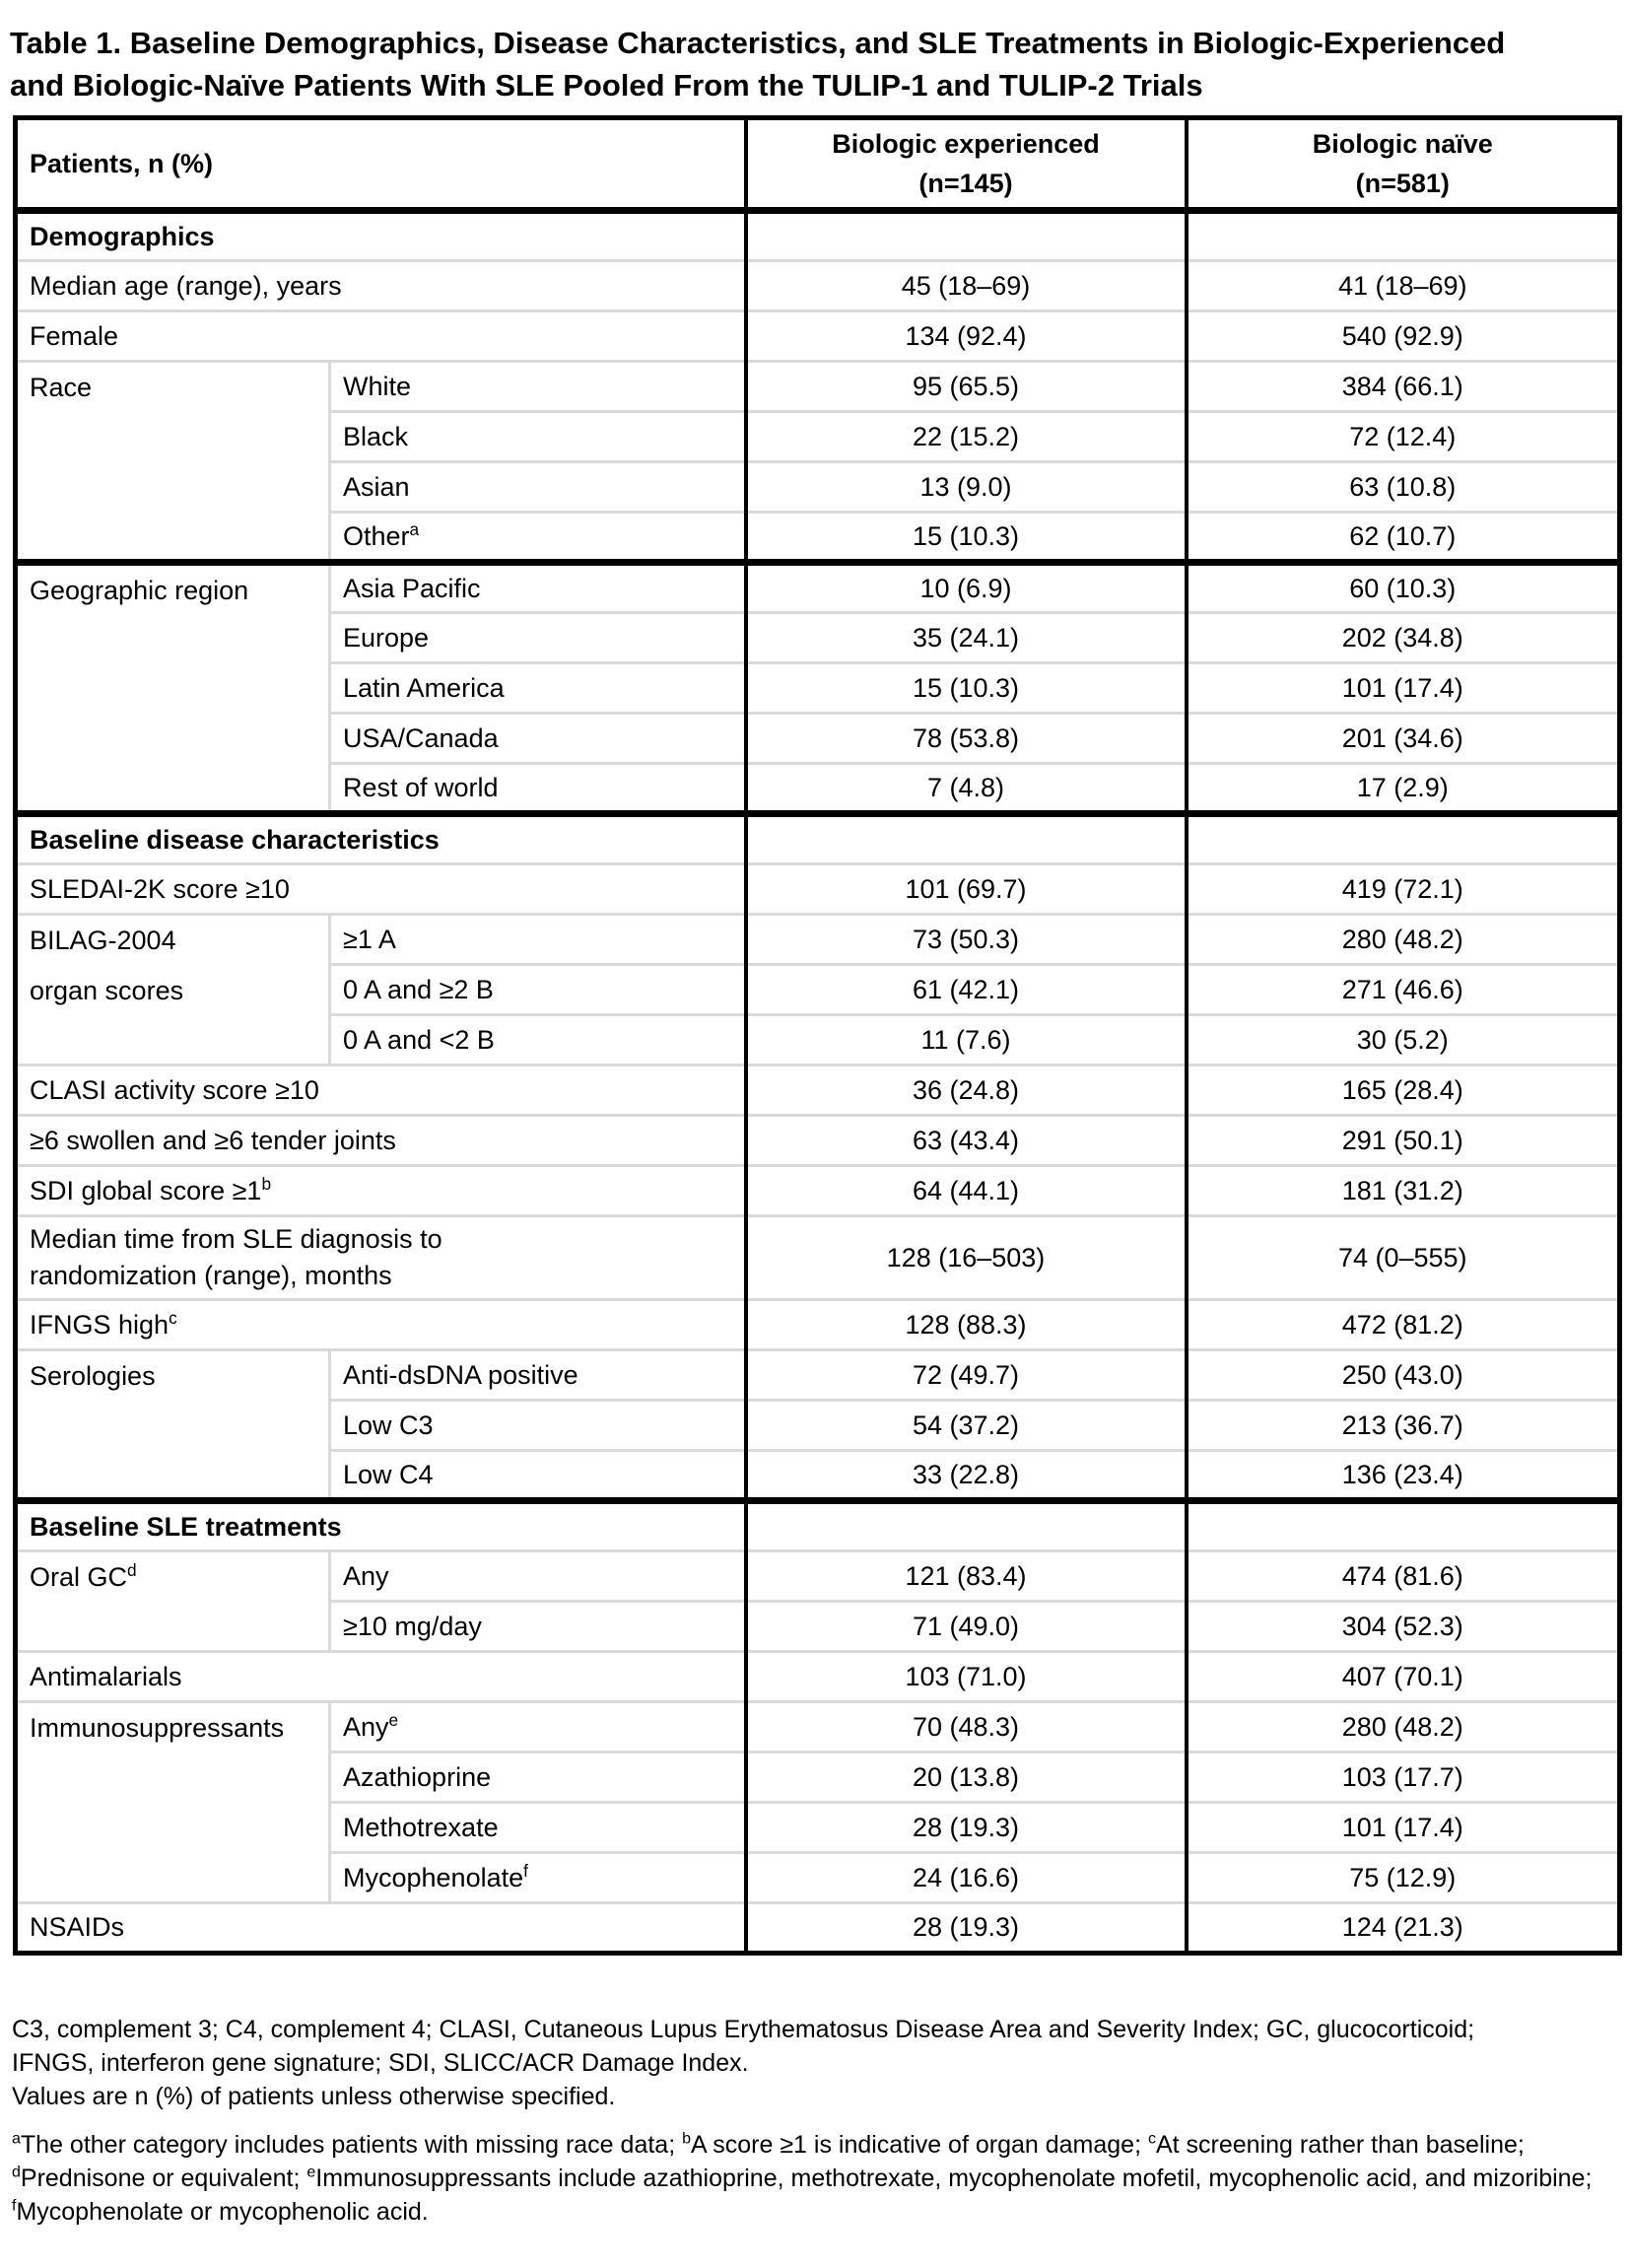 This screenshot has height=2268, width=1630. What do you see at coordinates (965, 637) in the screenshot?
I see `value-cell: 35 (24.1)` at bounding box center [965, 637].